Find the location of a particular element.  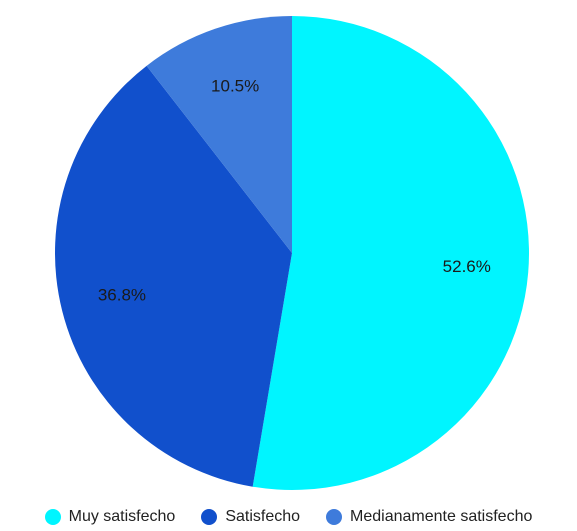

legend-label-satisfecho: Satisfecho is located at coordinates (263, 516).